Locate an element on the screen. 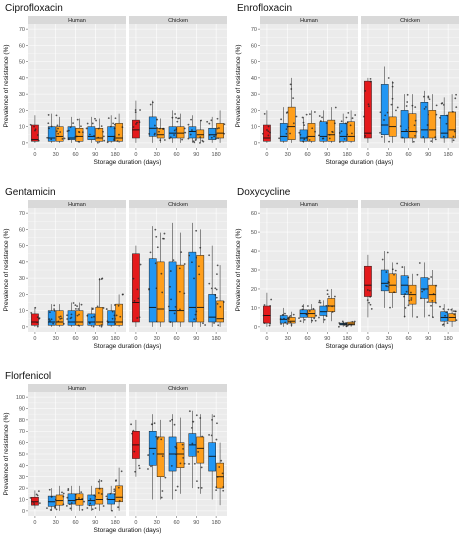 The height and width of the screenshot is (550, 463). x-tick-label: 30 is located at coordinates (157, 339).